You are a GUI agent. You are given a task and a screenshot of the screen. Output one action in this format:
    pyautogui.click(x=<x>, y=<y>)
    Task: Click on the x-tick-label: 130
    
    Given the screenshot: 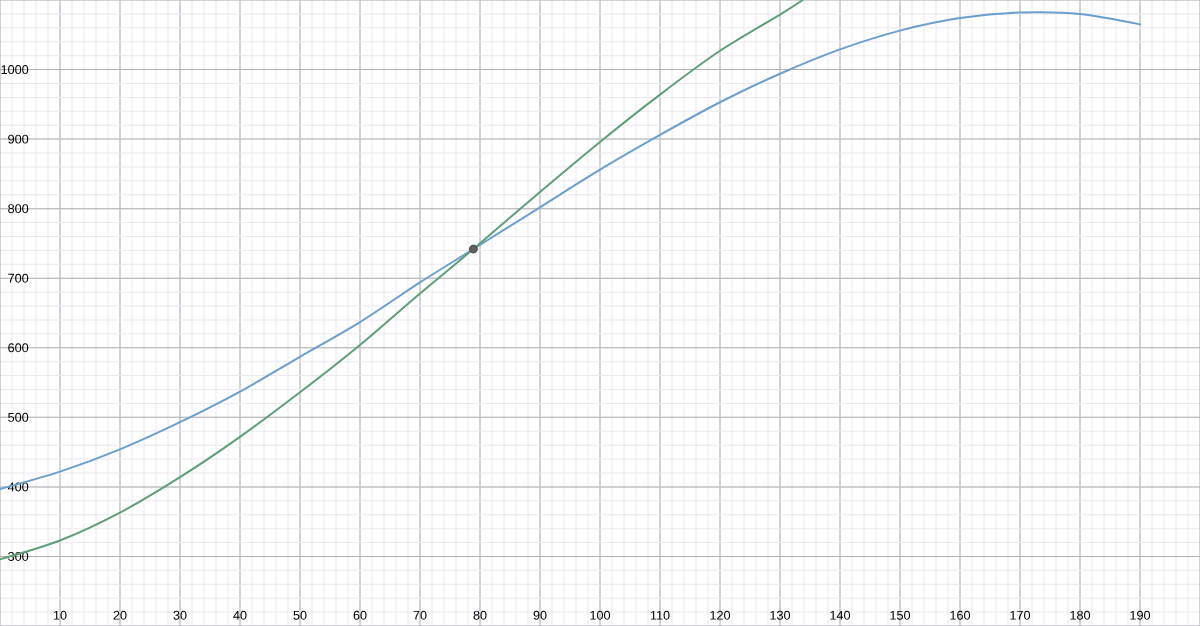 What is the action you would take?
    pyautogui.click(x=780, y=615)
    